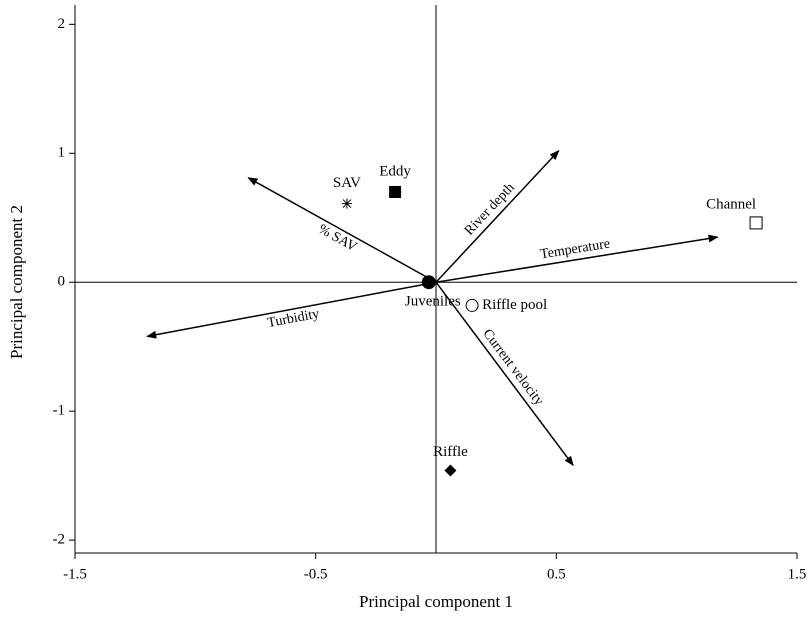  What do you see at coordinates (62, 282) in the screenshot?
I see `y-tick-label: 0` at bounding box center [62, 282].